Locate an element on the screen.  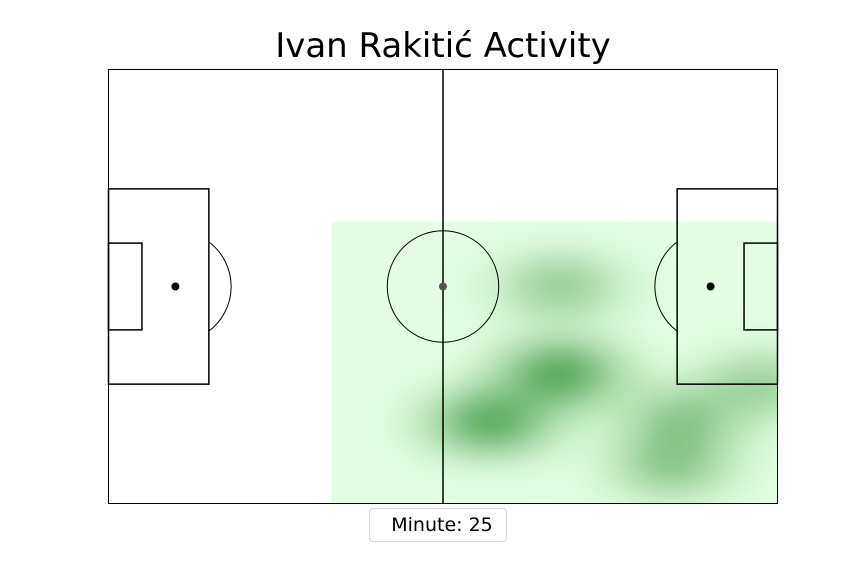
right-penalty-arc is located at coordinates (666, 286).